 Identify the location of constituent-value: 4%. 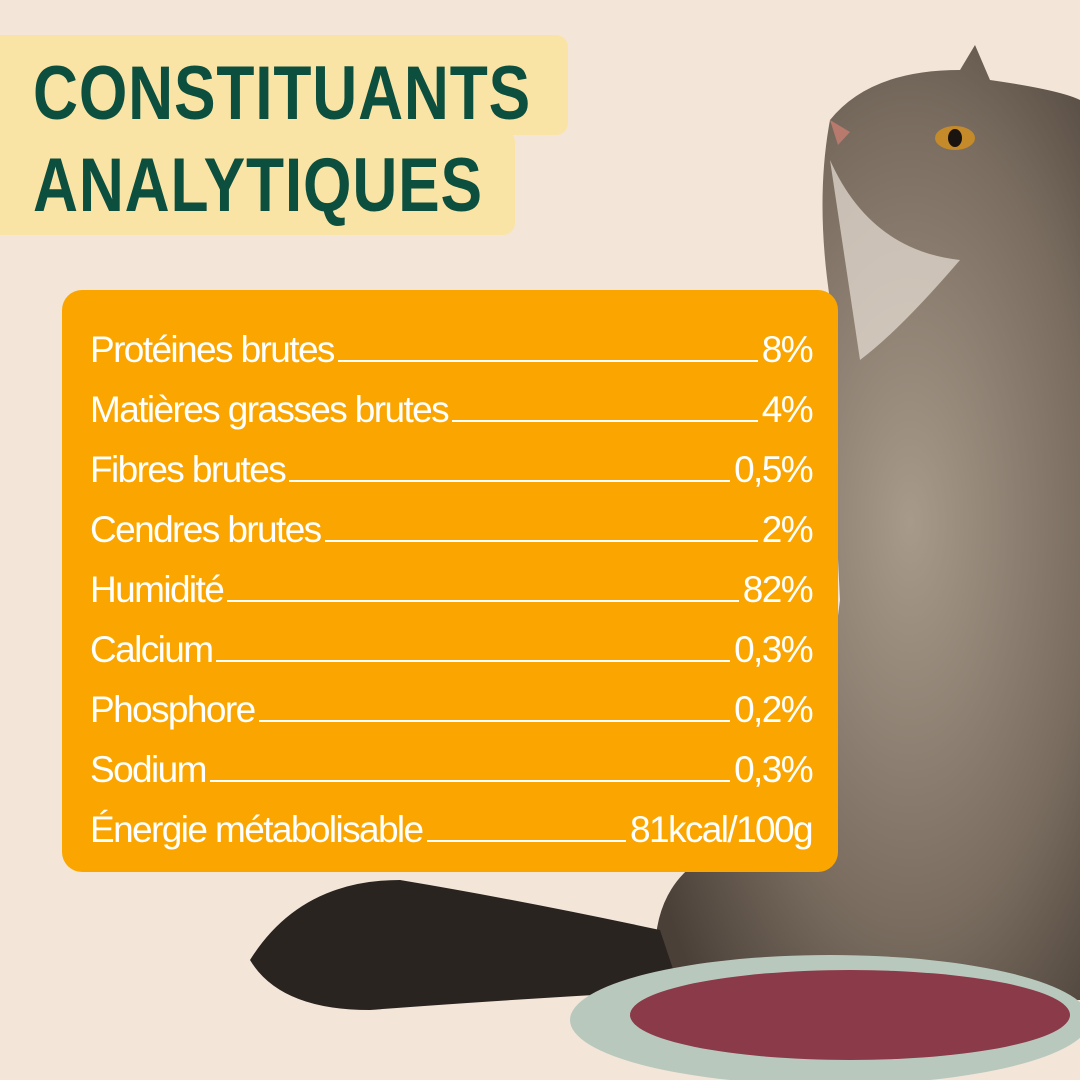
(787, 409).